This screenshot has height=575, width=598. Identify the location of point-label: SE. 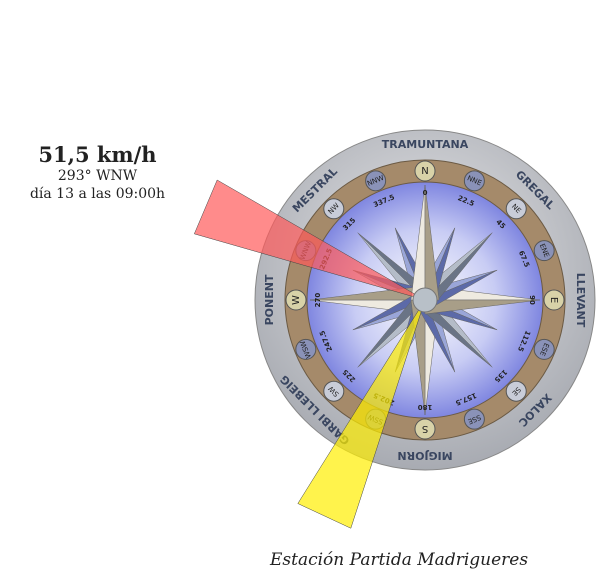
(516, 391).